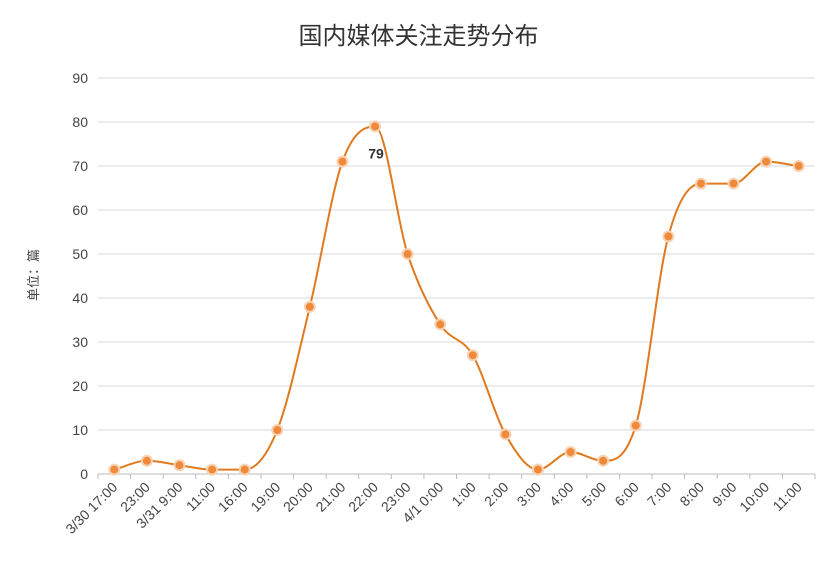 Image resolution: width=837 pixels, height=577 pixels. What do you see at coordinates (80, 210) in the screenshot?
I see `y-tick-label: 60` at bounding box center [80, 210].